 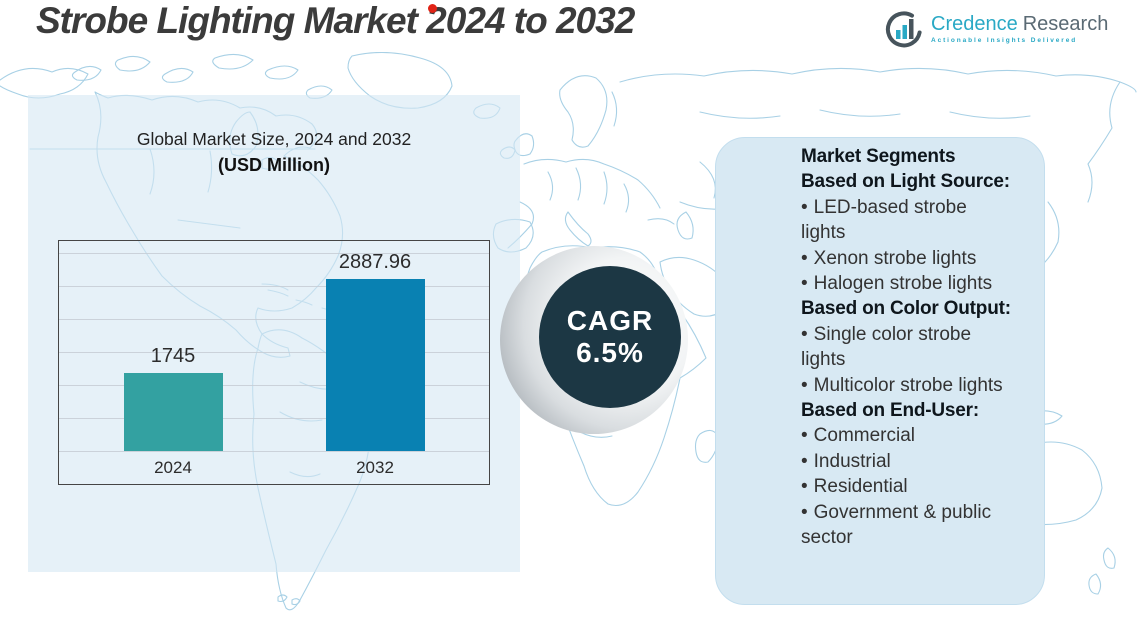 What do you see at coordinates (852, 461) in the screenshot?
I see `segment-item-label: Industrial` at bounding box center [852, 461].